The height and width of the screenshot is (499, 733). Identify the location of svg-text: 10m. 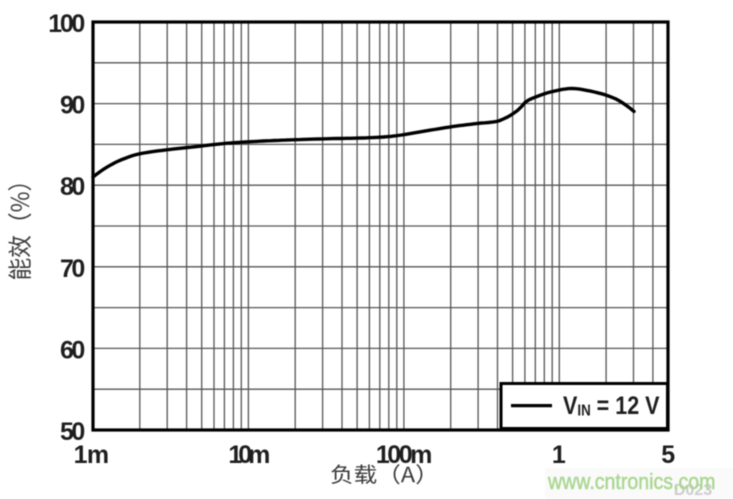
(249, 455).